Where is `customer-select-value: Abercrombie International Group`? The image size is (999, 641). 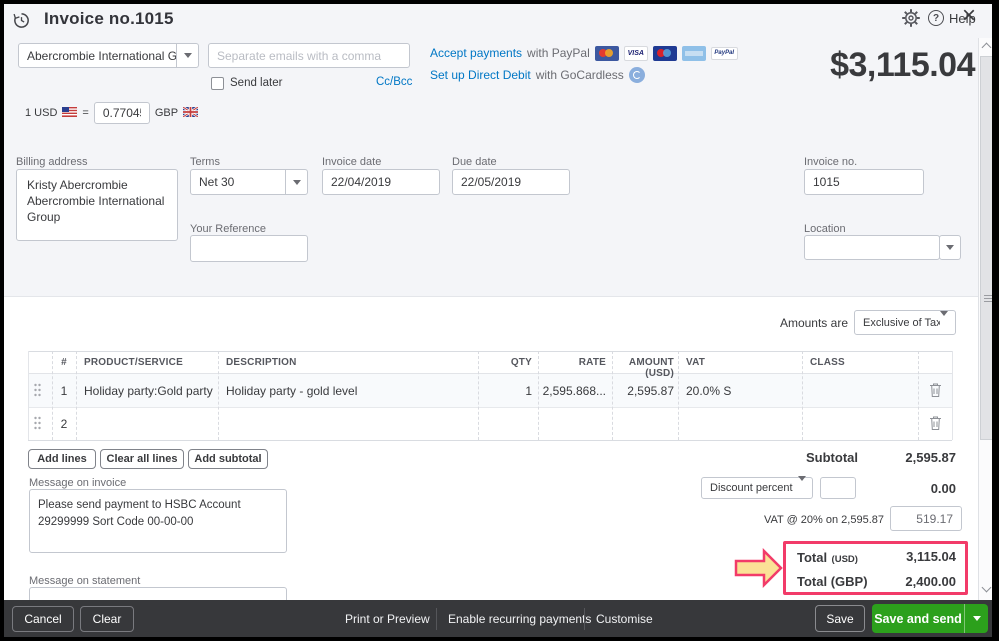
customer-select-value: Abercrombie International Group is located at coordinates (101, 55).